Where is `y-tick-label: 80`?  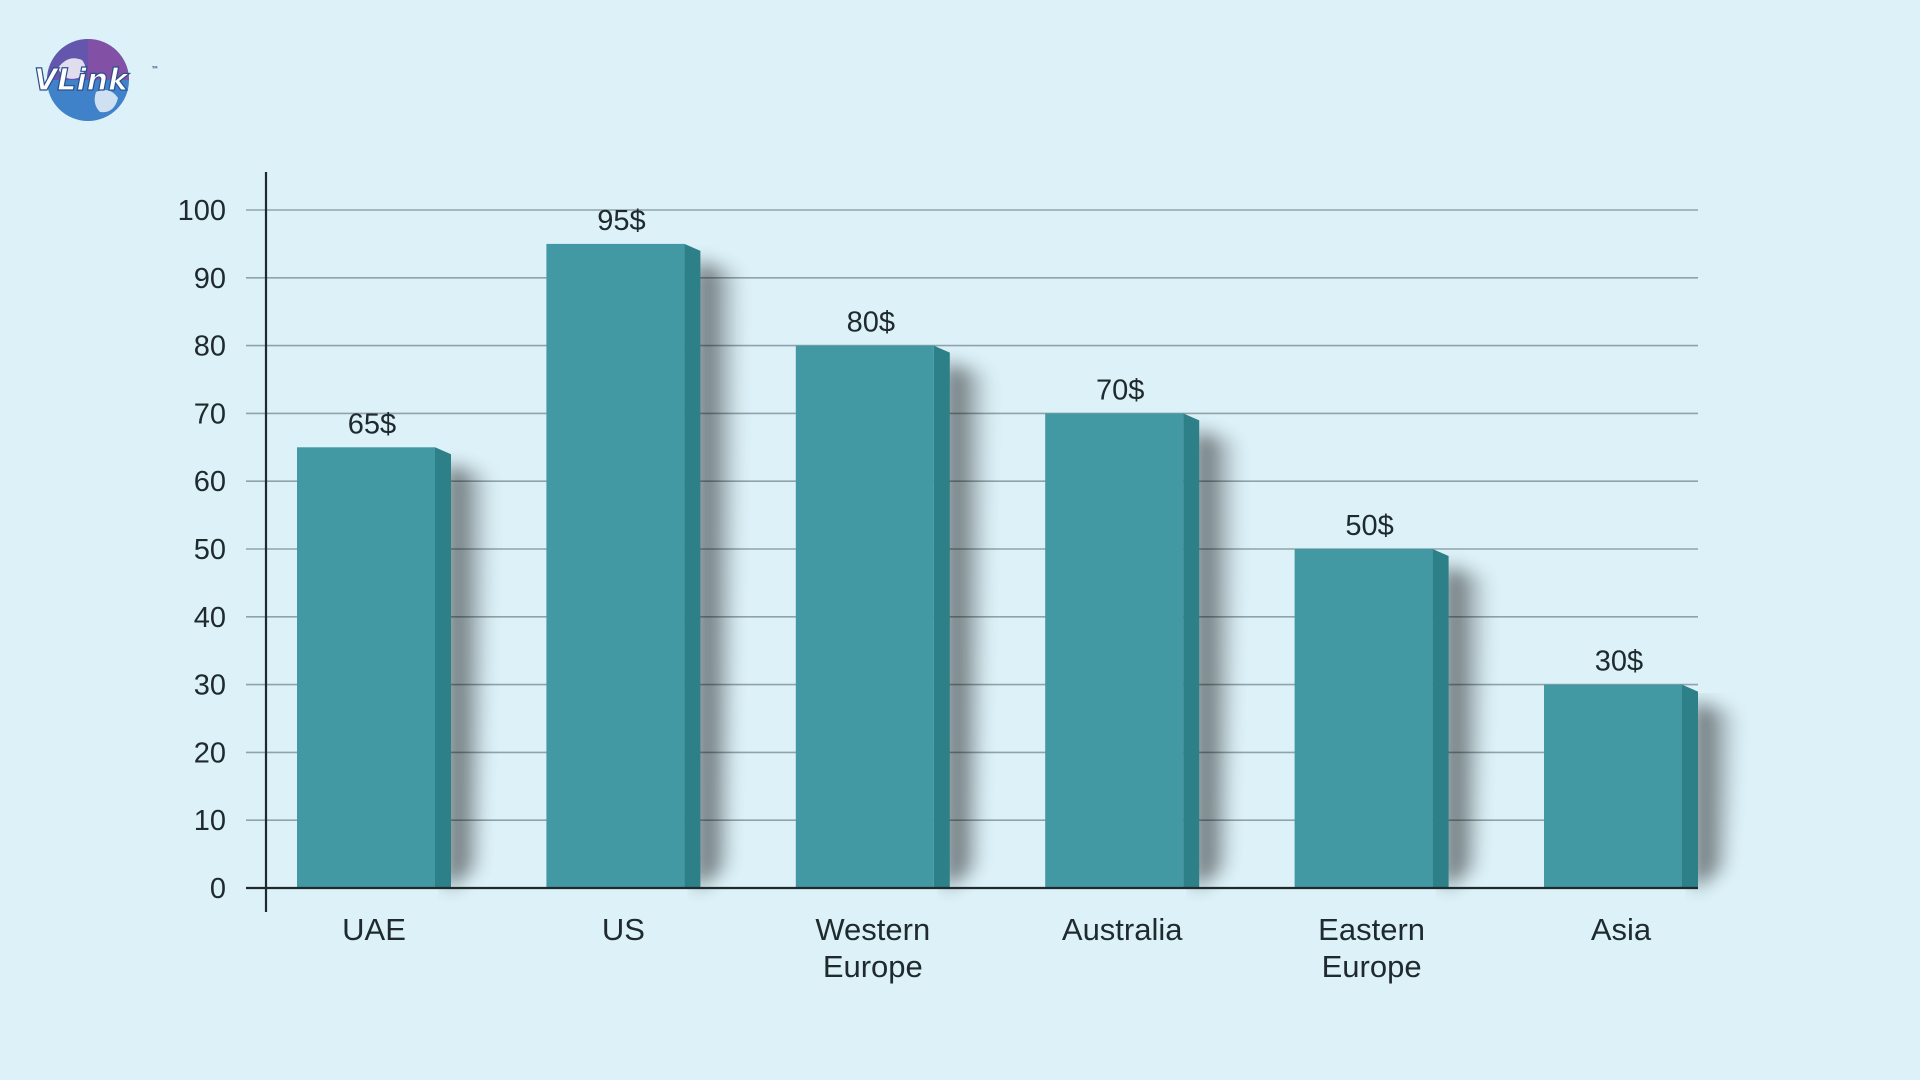
y-tick-label: 80 is located at coordinates (210, 347).